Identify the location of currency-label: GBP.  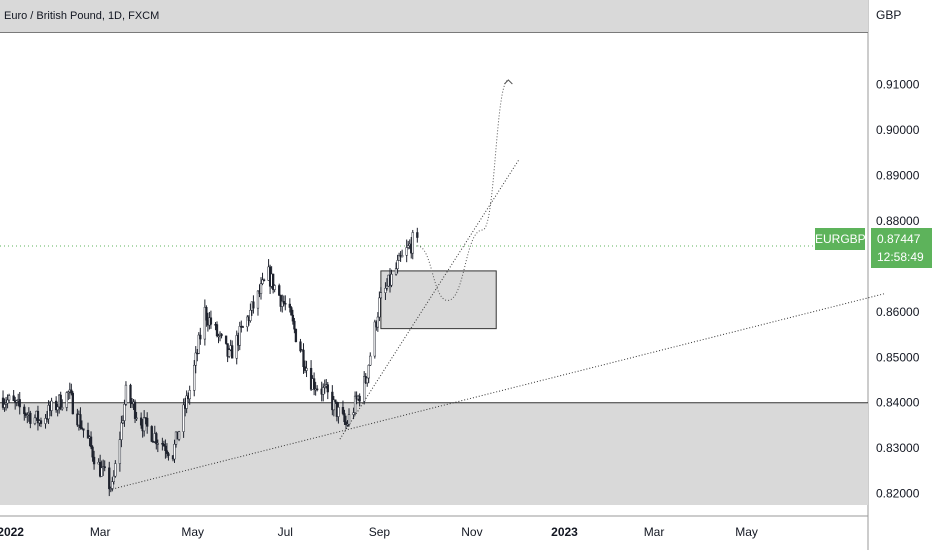
(889, 15).